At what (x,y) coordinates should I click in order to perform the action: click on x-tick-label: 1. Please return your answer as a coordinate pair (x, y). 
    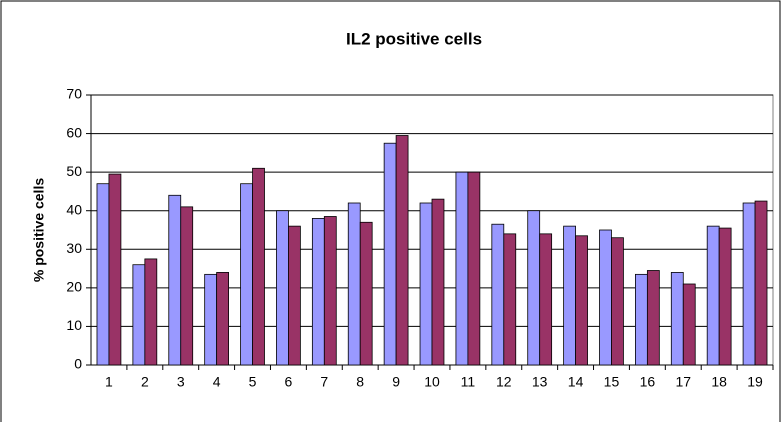
    Looking at the image, I should click on (109, 382).